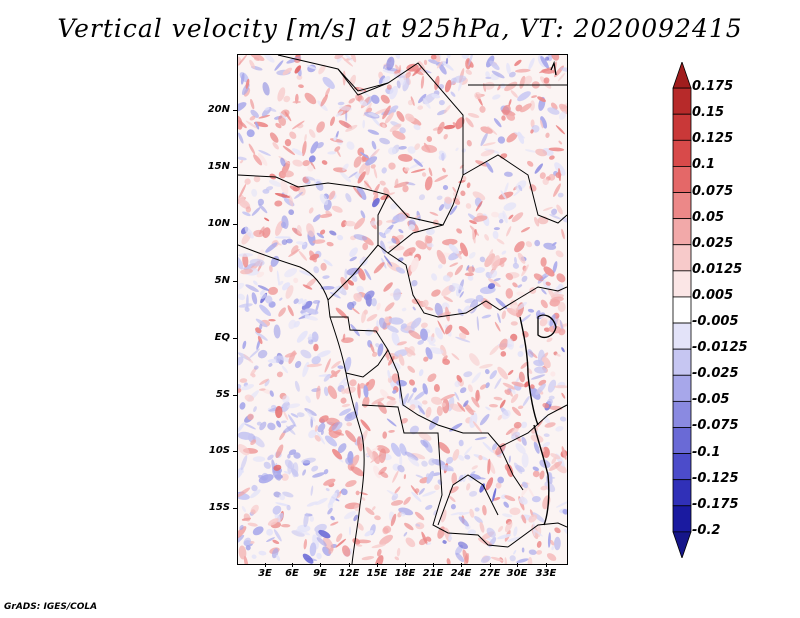 This screenshot has height=618, width=800. What do you see at coordinates (349, 573) in the screenshot?
I see `lon-label: 12E` at bounding box center [349, 573].